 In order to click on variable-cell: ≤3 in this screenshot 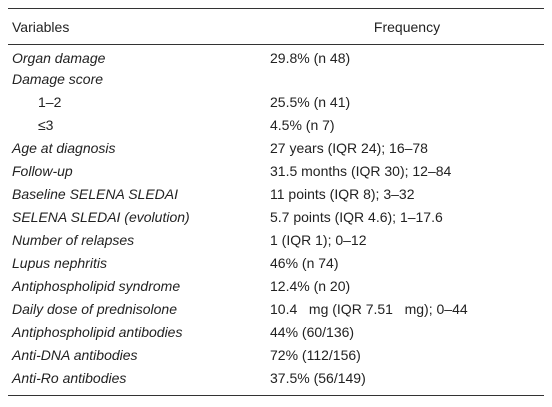, I will do `click(46, 125)`.